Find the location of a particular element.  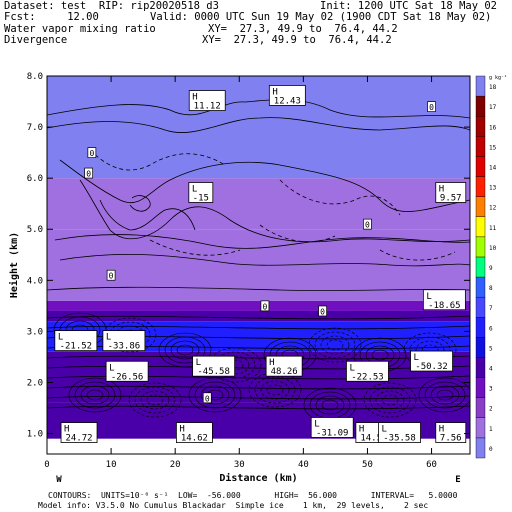

colorbar-tick-0: 0 is located at coordinates (491, 449).